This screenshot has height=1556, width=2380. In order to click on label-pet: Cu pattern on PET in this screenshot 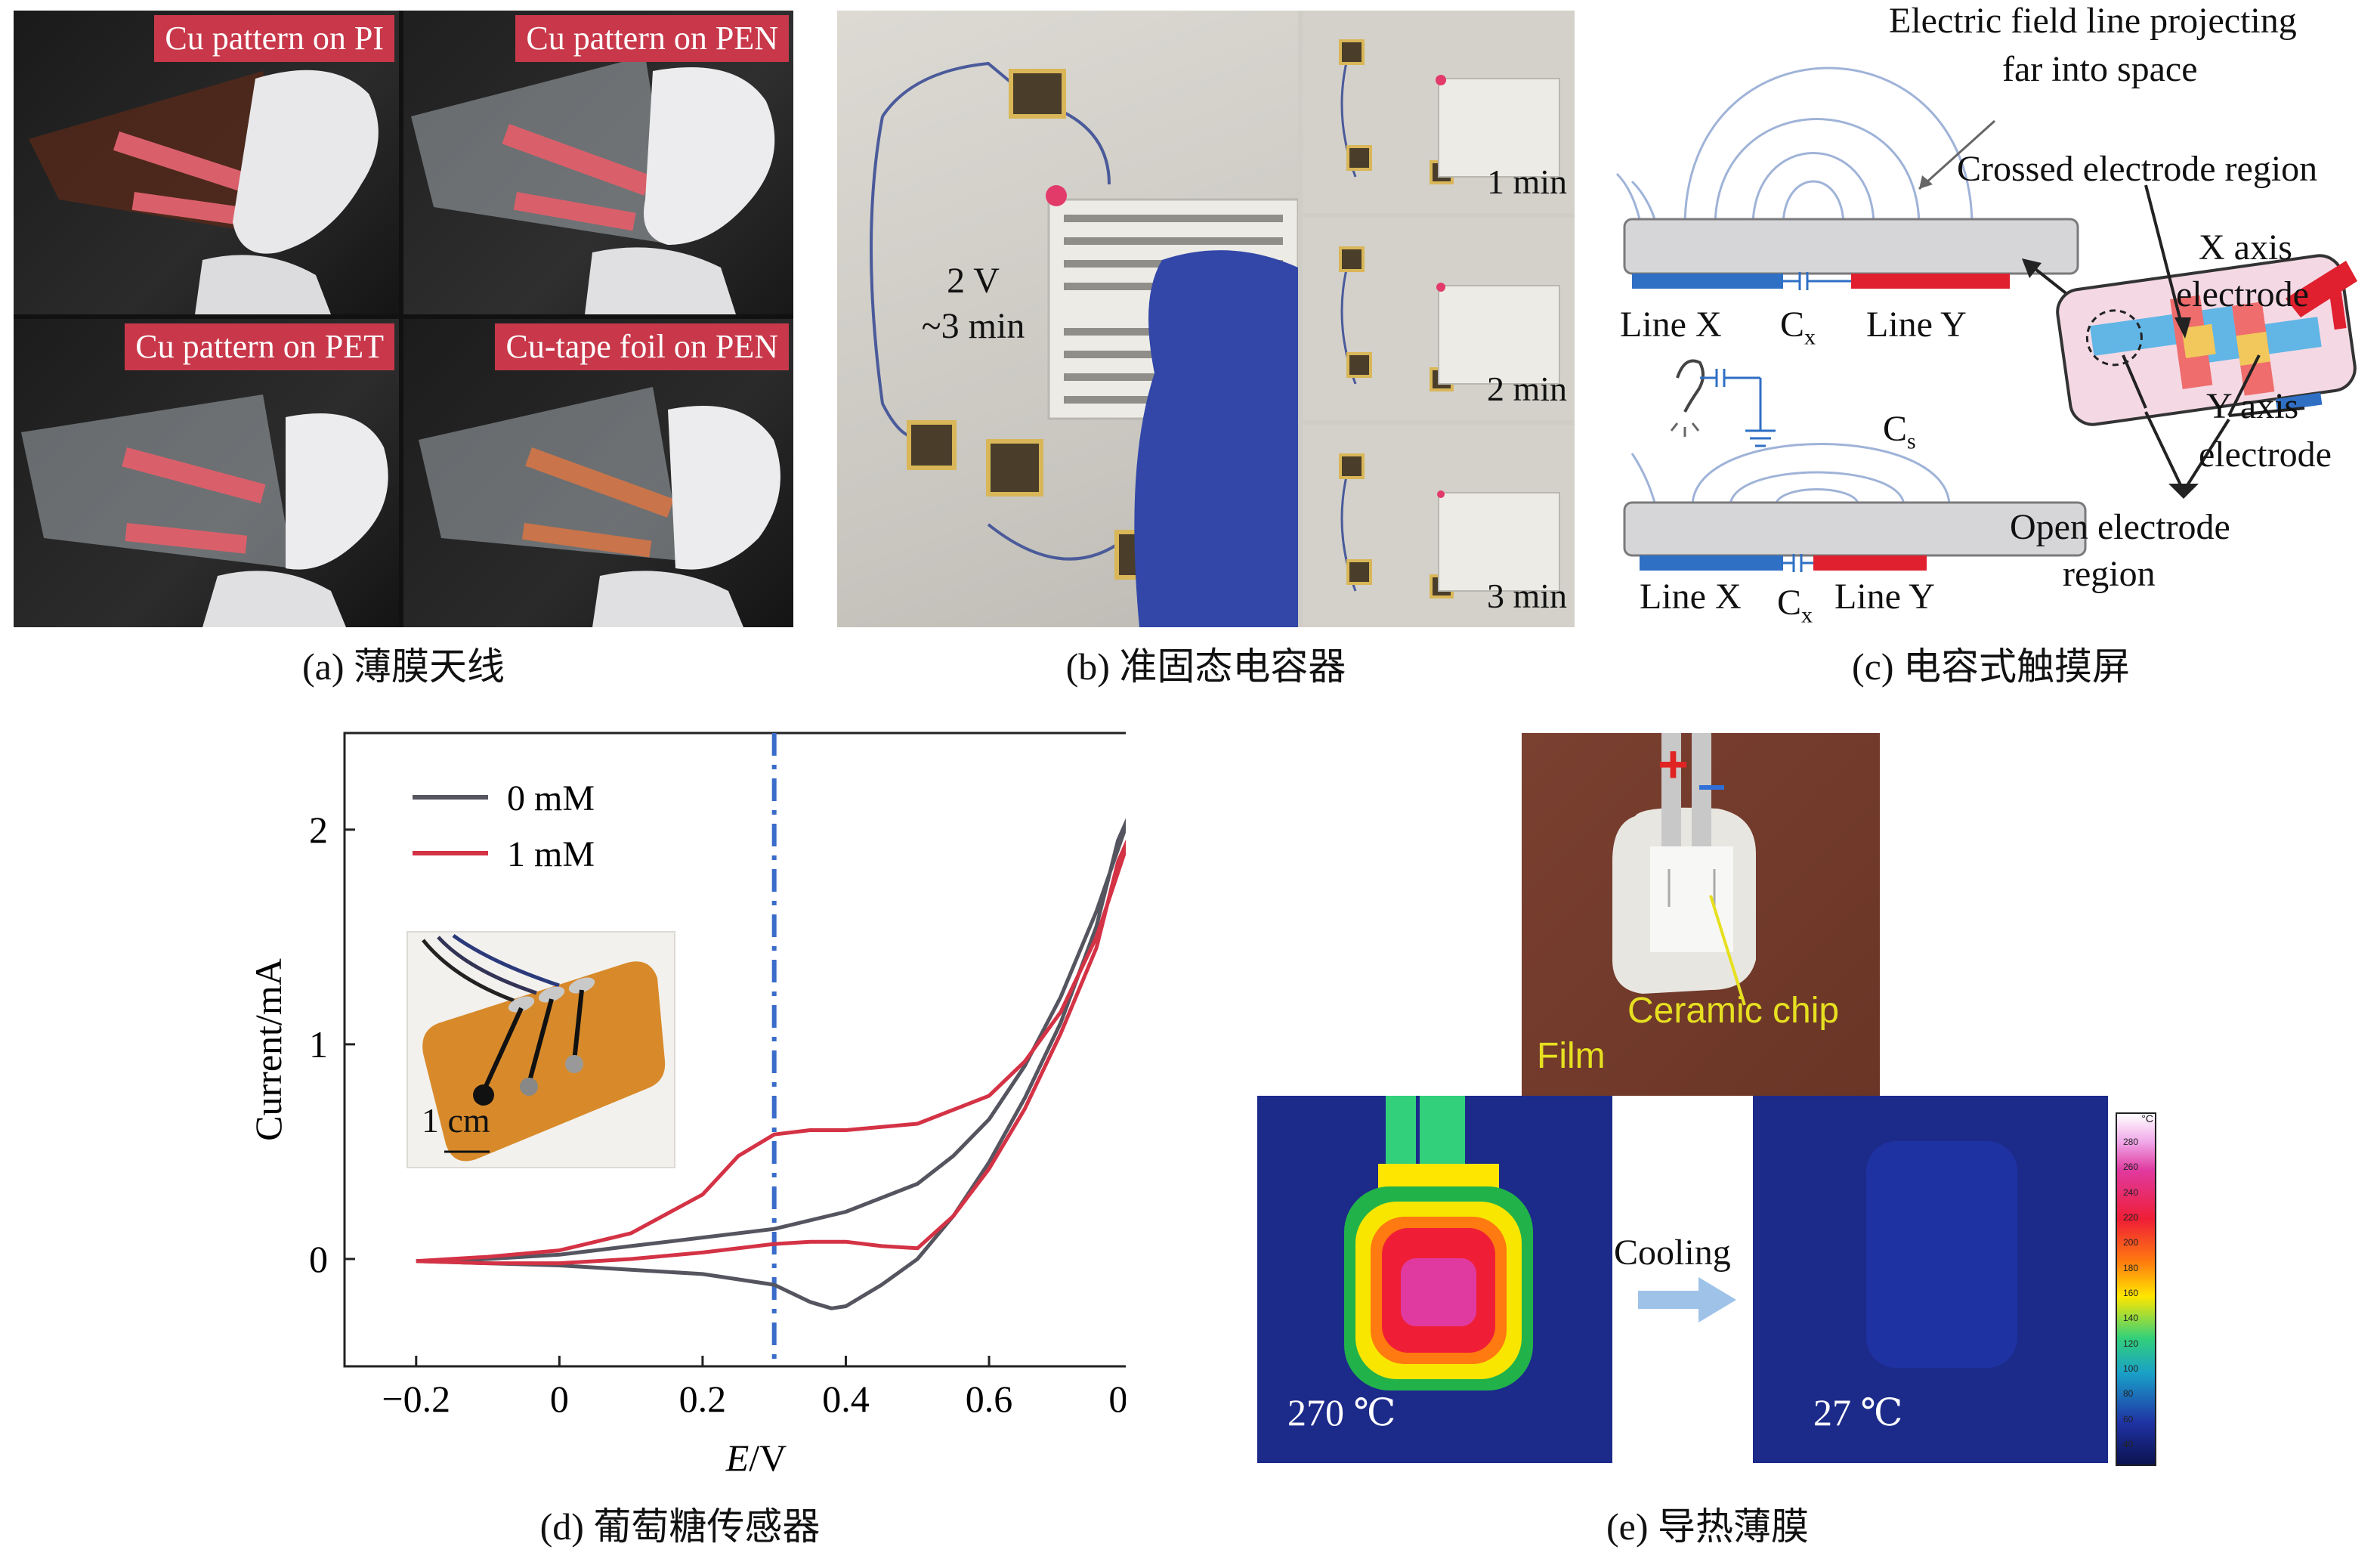, I will do `click(259, 346)`.